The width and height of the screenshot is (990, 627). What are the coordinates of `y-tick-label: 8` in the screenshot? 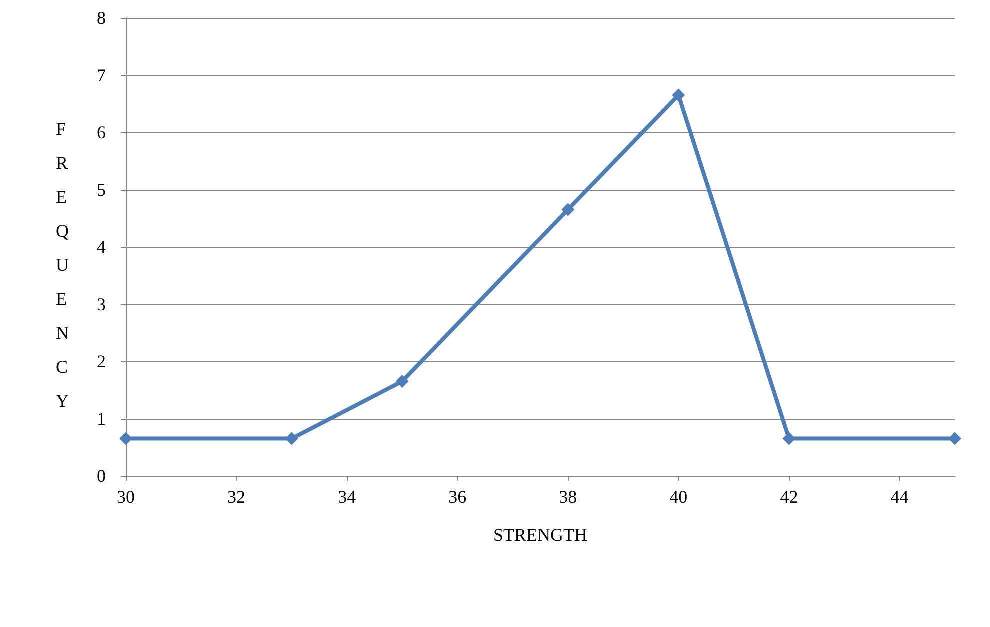 It's located at (101, 18).